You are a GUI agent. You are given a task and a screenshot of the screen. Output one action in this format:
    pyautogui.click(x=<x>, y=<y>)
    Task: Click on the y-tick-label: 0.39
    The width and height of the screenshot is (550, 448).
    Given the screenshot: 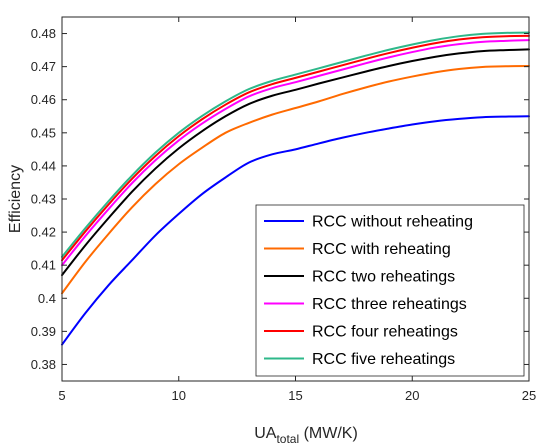 What is the action you would take?
    pyautogui.click(x=43, y=331)
    